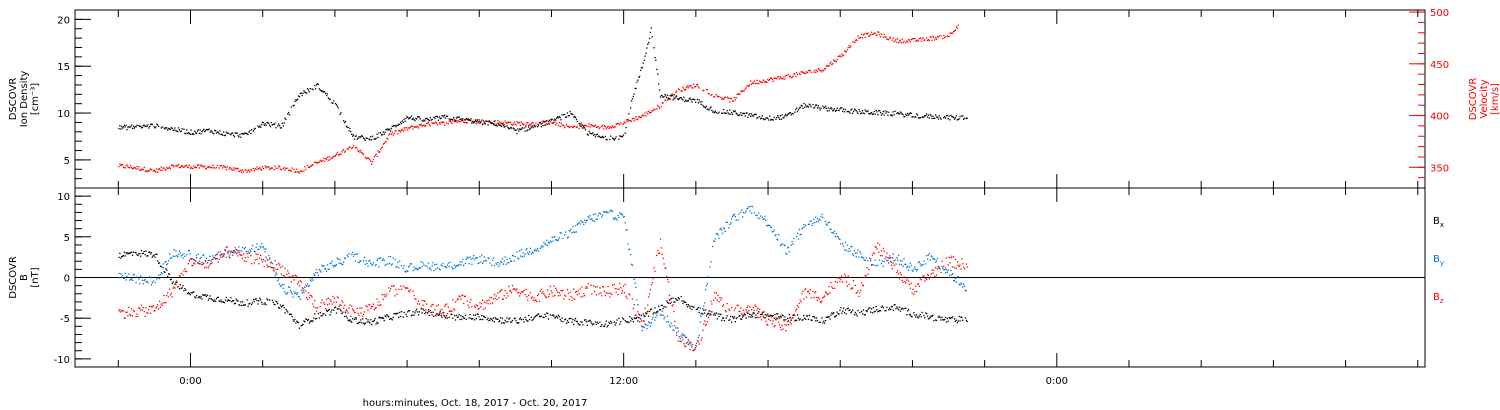 This screenshot has height=410, width=1500. What do you see at coordinates (1438, 298) in the screenshot?
I see `legend-entry-bz: Bz` at bounding box center [1438, 298].